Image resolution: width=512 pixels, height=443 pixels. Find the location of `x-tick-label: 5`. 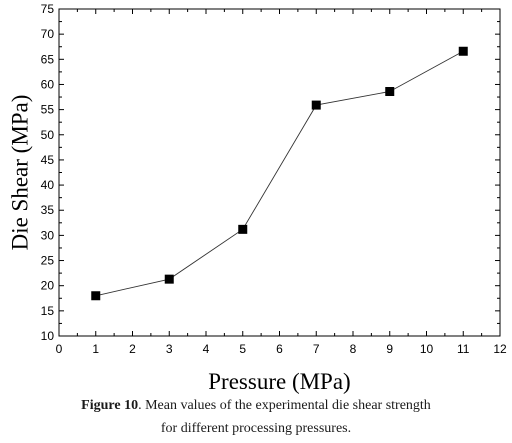

x-tick-label: 5 is located at coordinates (242, 349).